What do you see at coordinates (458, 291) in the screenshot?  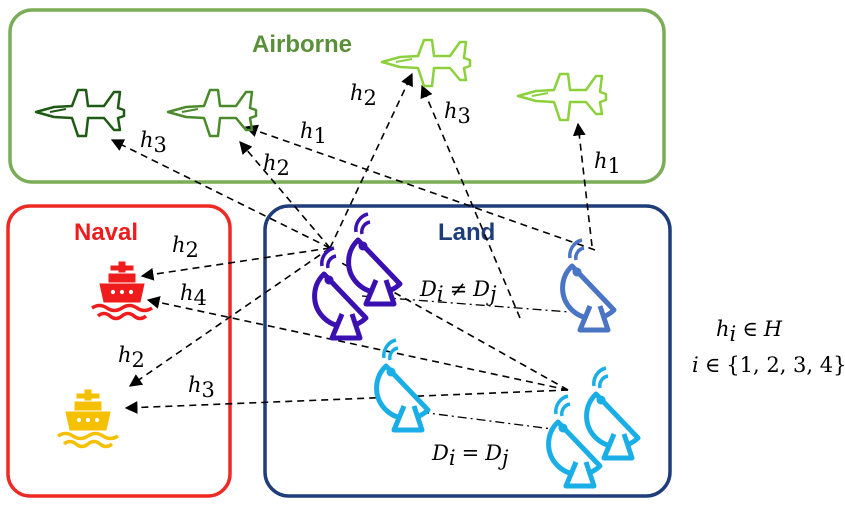 I see `relation-different: Di ≠ Dj` at bounding box center [458, 291].